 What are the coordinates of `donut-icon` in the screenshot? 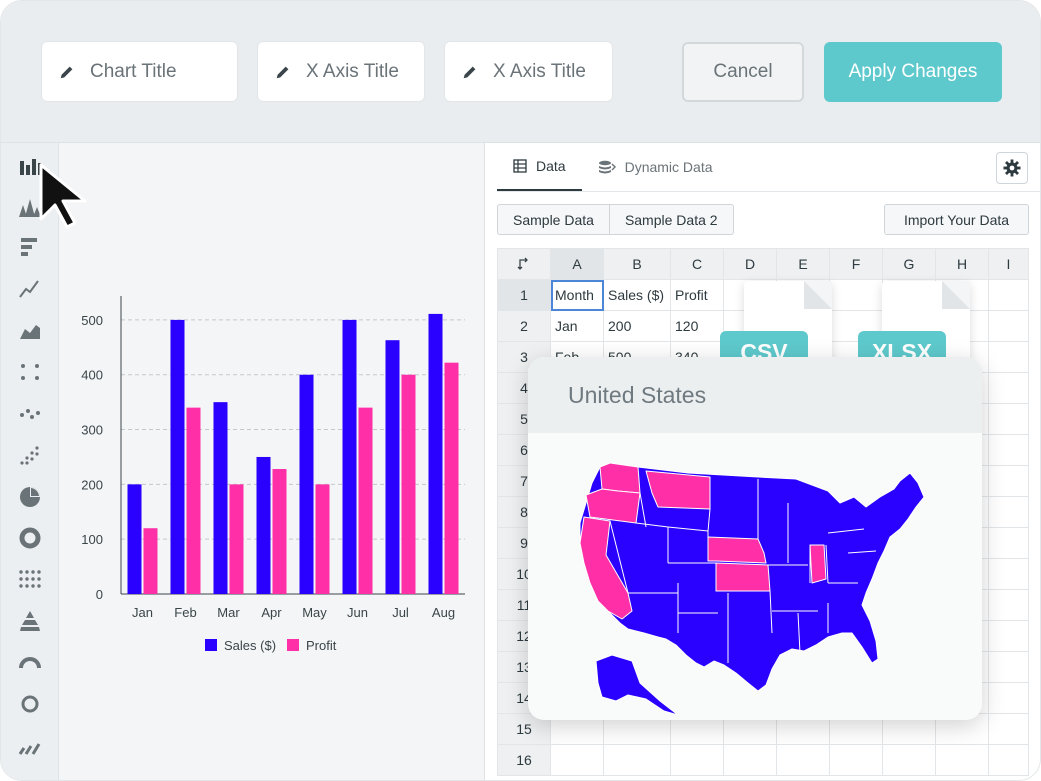 It's located at (30, 538).